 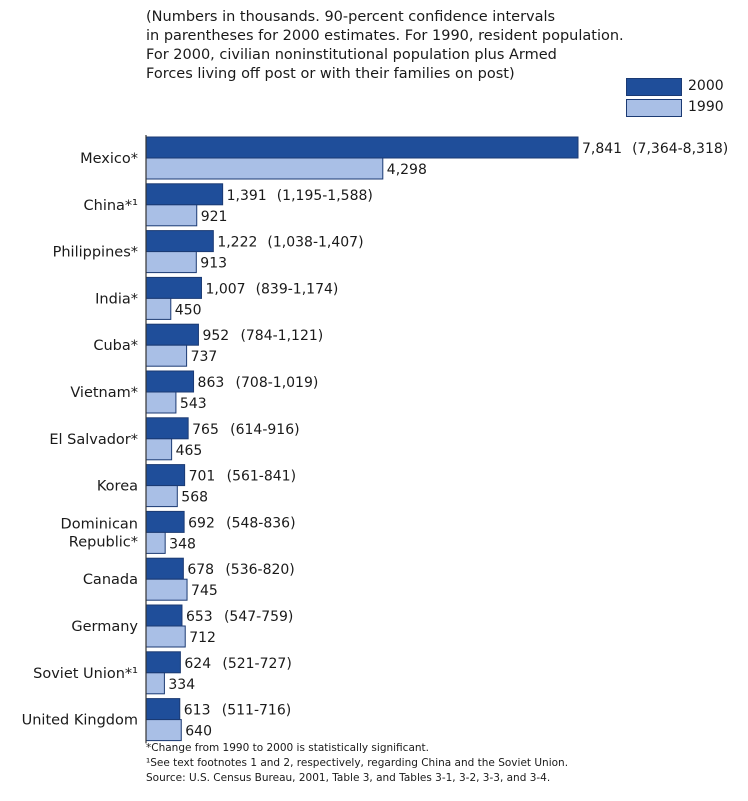 What do you see at coordinates (181, 685) in the screenshot?
I see `value-label-1990: 334` at bounding box center [181, 685].